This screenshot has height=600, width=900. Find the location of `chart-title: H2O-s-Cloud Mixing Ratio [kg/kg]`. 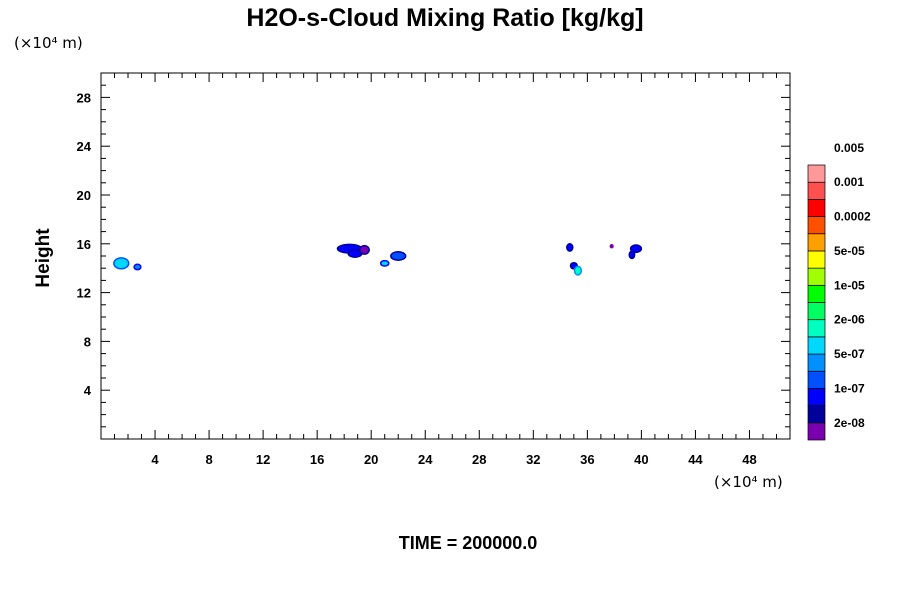

chart-title: H2O-s-Cloud Mixing Ratio [kg/kg] is located at coordinates (444, 18).